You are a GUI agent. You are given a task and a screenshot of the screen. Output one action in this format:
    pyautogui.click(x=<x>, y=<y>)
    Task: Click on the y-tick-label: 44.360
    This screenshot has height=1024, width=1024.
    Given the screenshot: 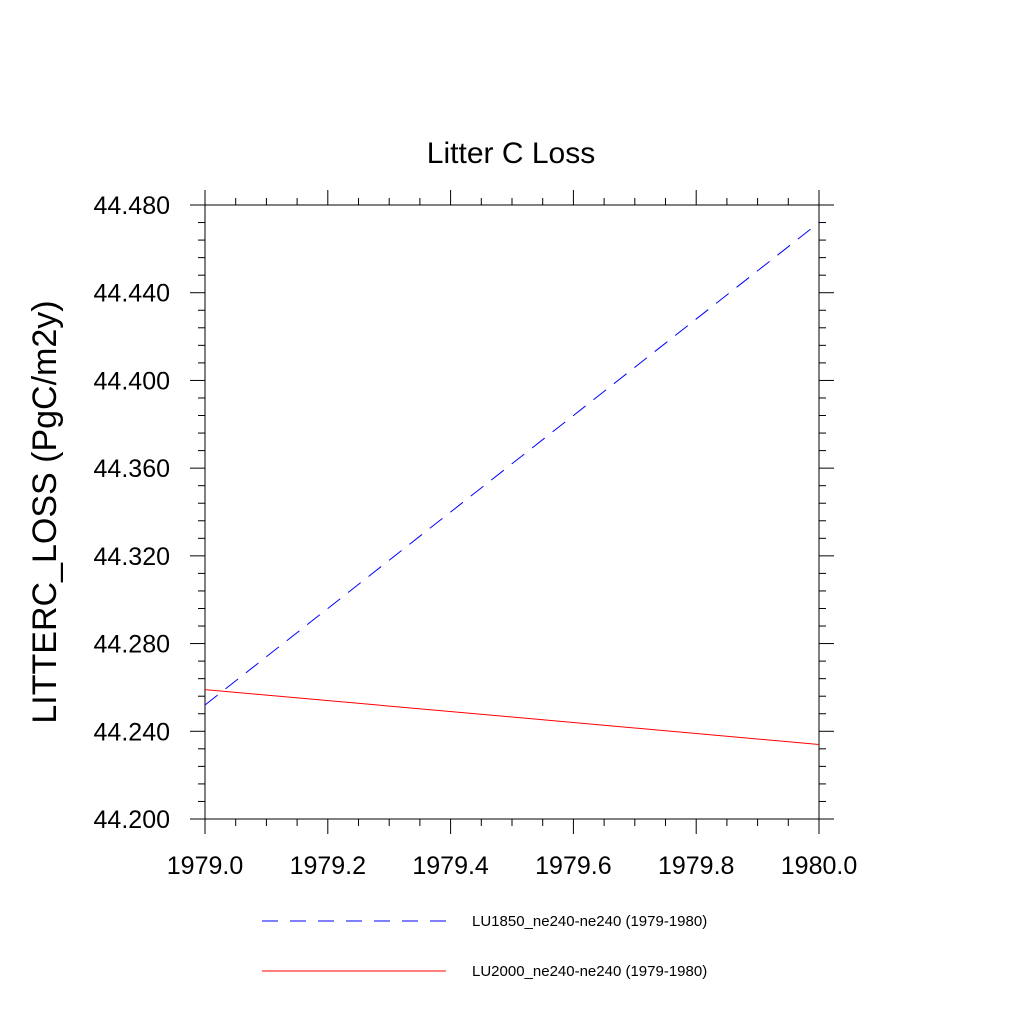 What is the action you would take?
    pyautogui.click(x=132, y=469)
    